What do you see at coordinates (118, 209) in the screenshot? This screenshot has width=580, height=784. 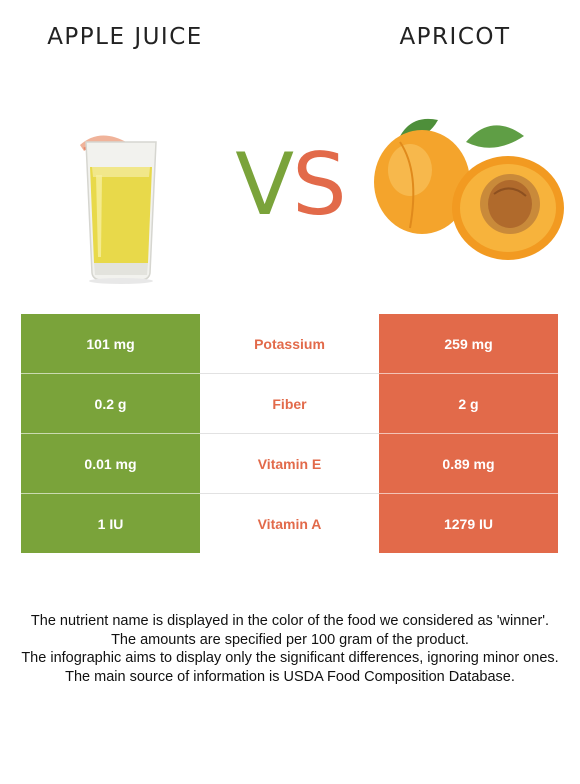 I see `apple-juice-glass-icon` at bounding box center [118, 209].